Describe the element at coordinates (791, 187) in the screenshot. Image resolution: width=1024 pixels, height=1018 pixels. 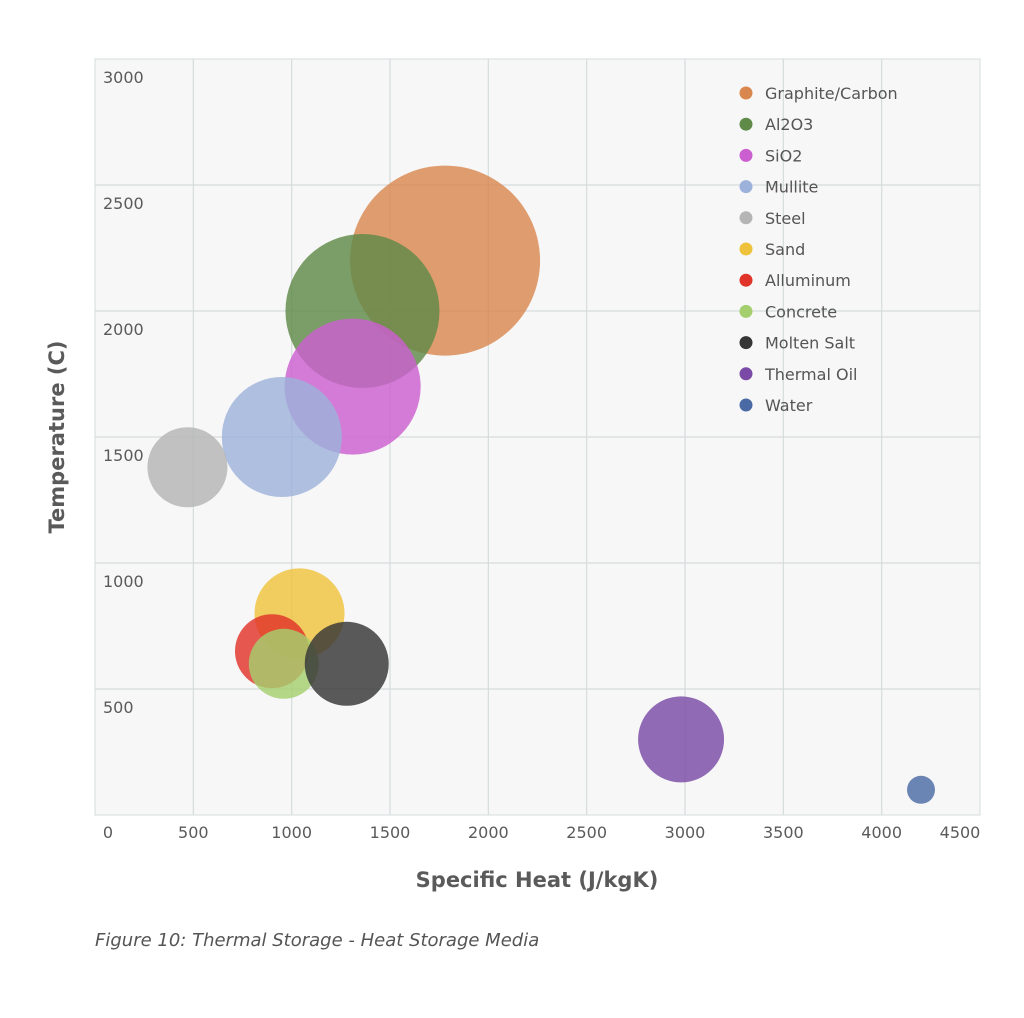
I see `legend-label: Mullite` at that location.